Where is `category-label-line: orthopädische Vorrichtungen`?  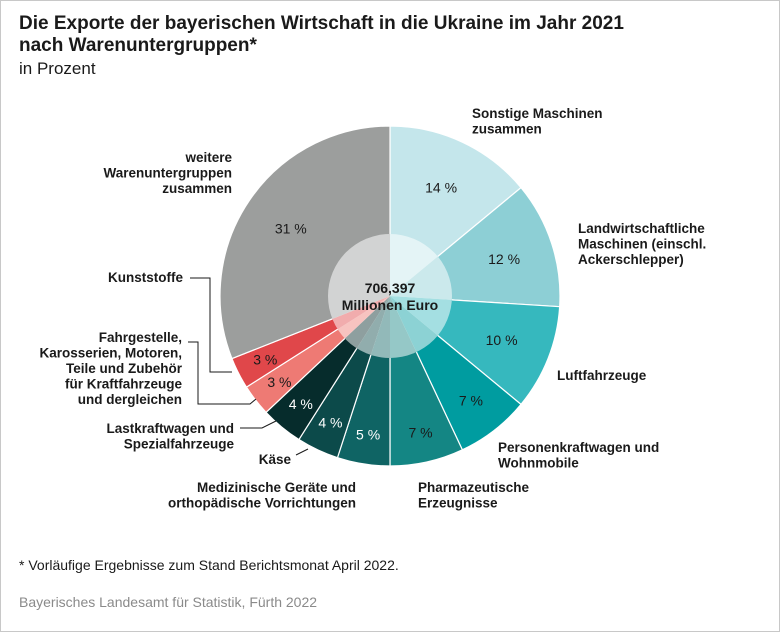 category-label-line: orthopädische Vorrichtungen is located at coordinates (262, 503).